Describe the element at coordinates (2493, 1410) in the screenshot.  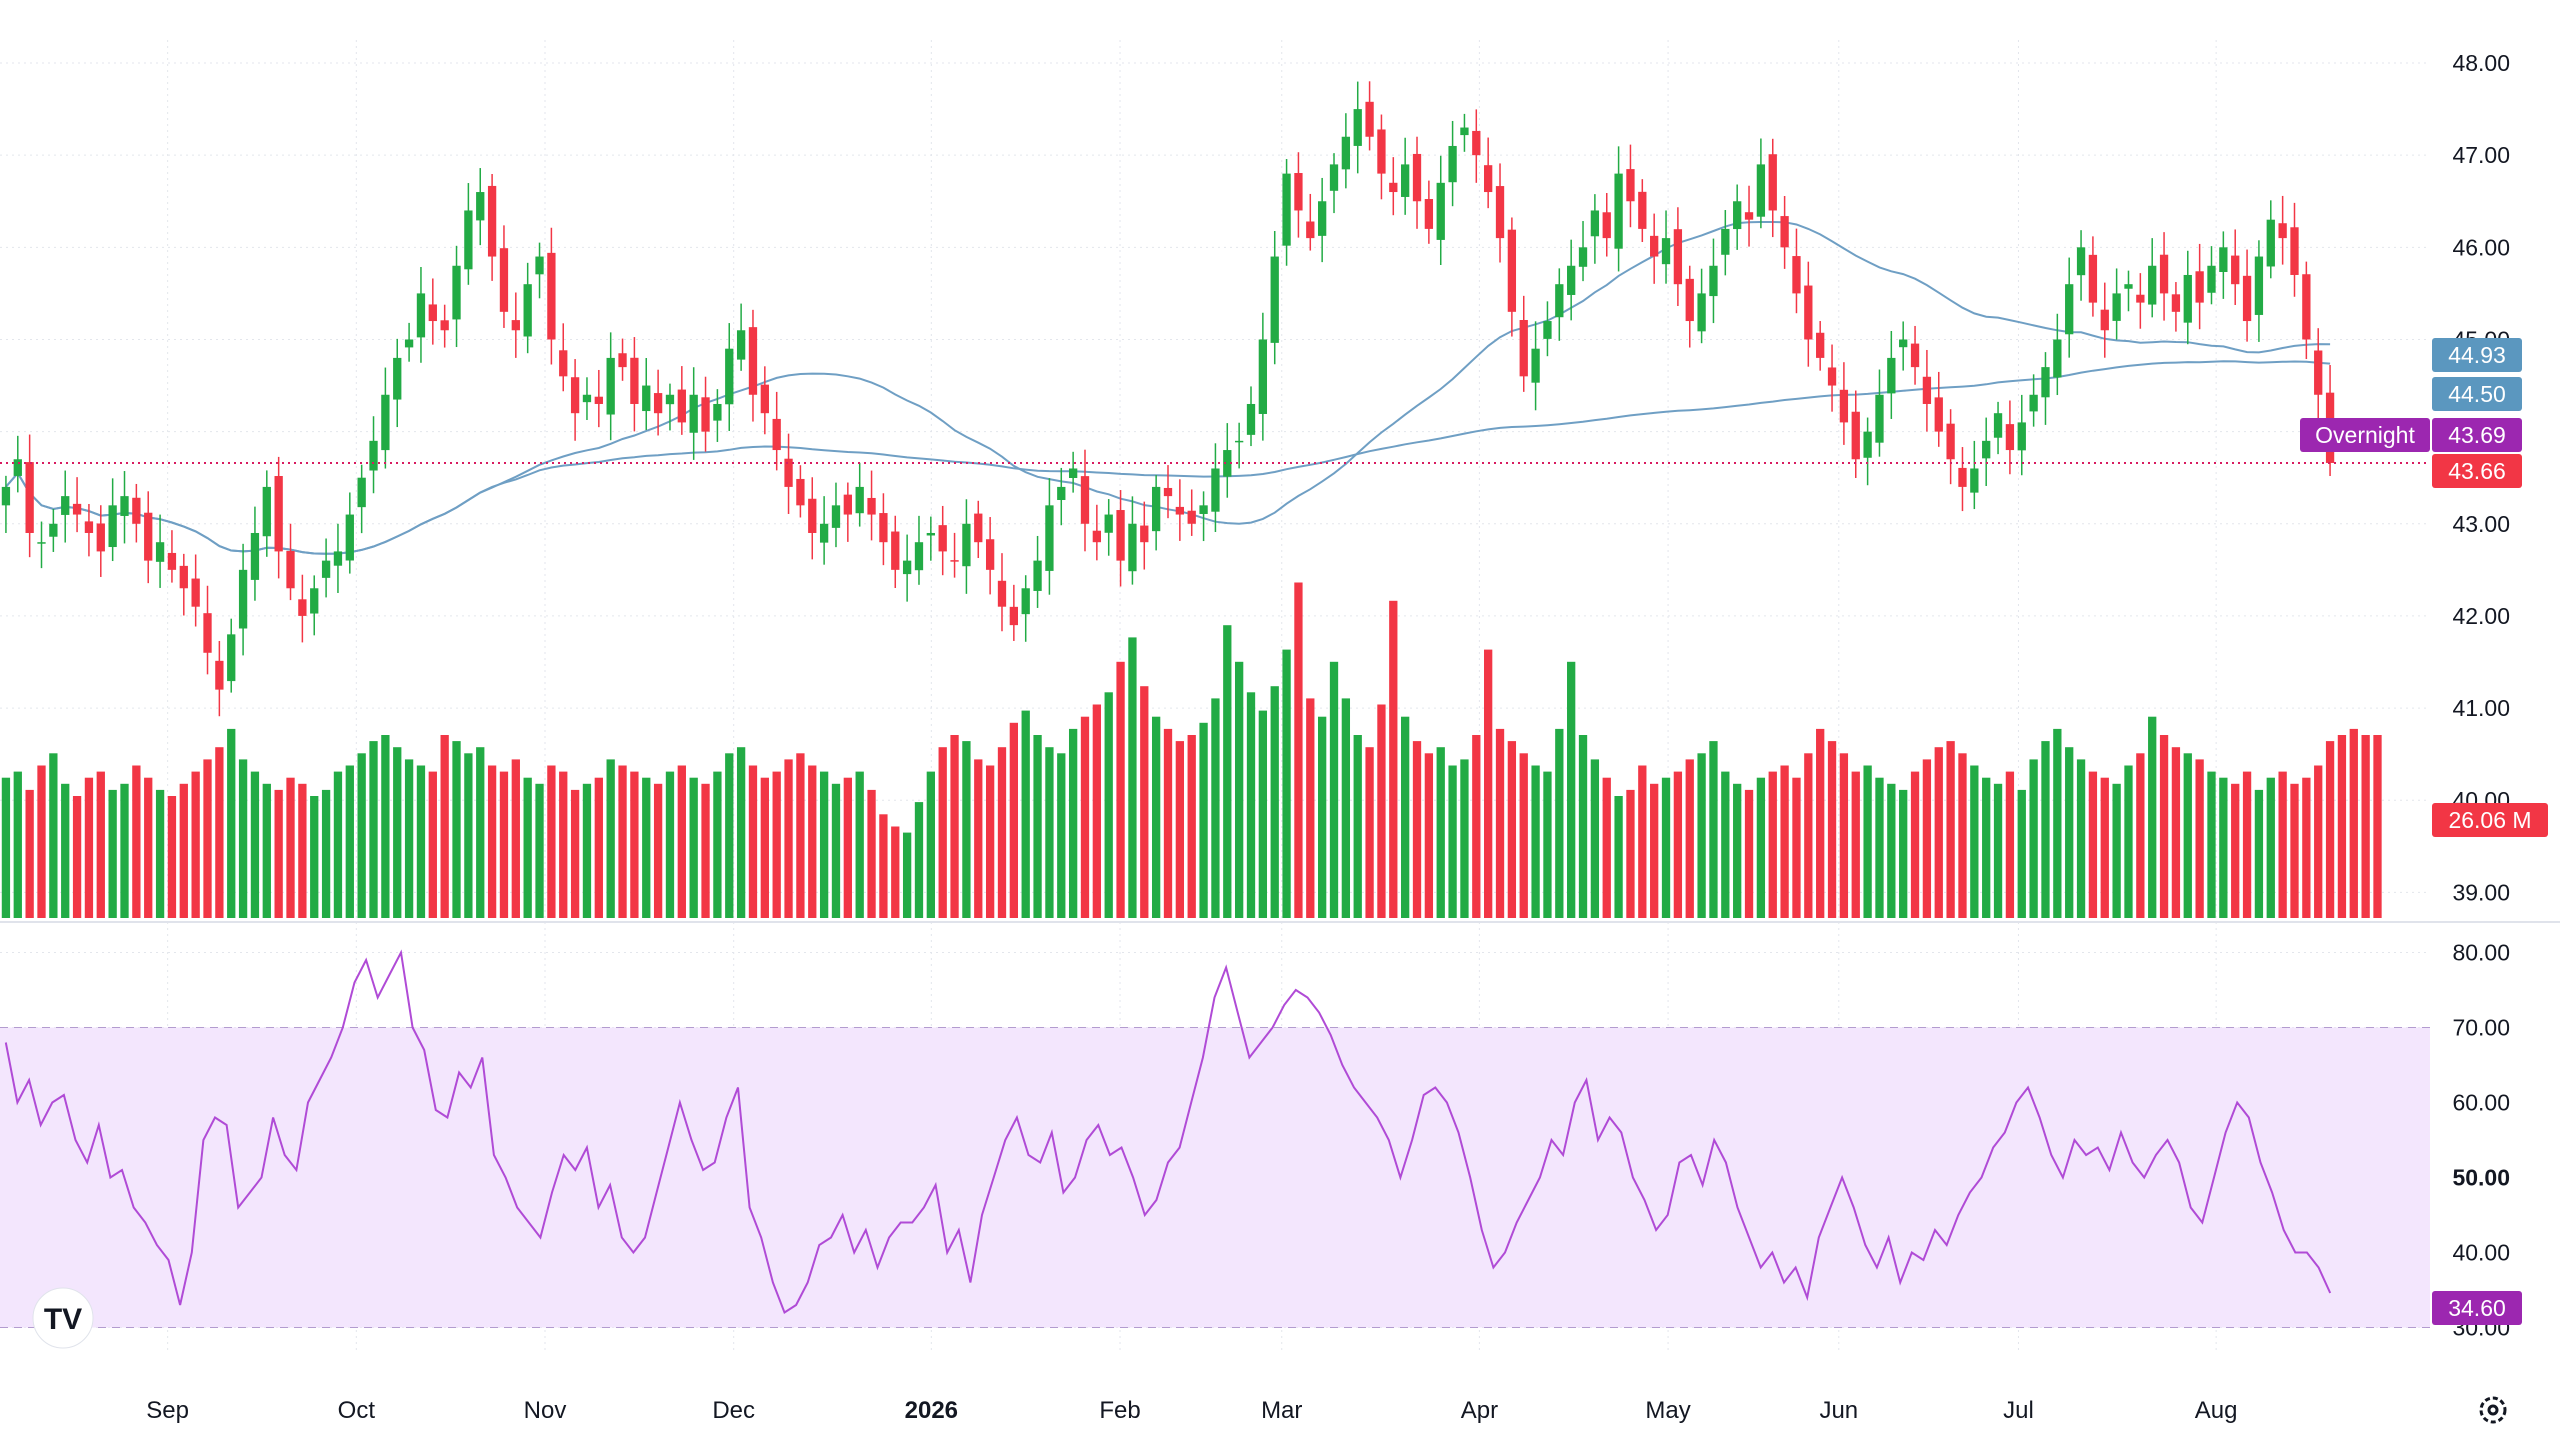
I see `gear-icon` at that location.